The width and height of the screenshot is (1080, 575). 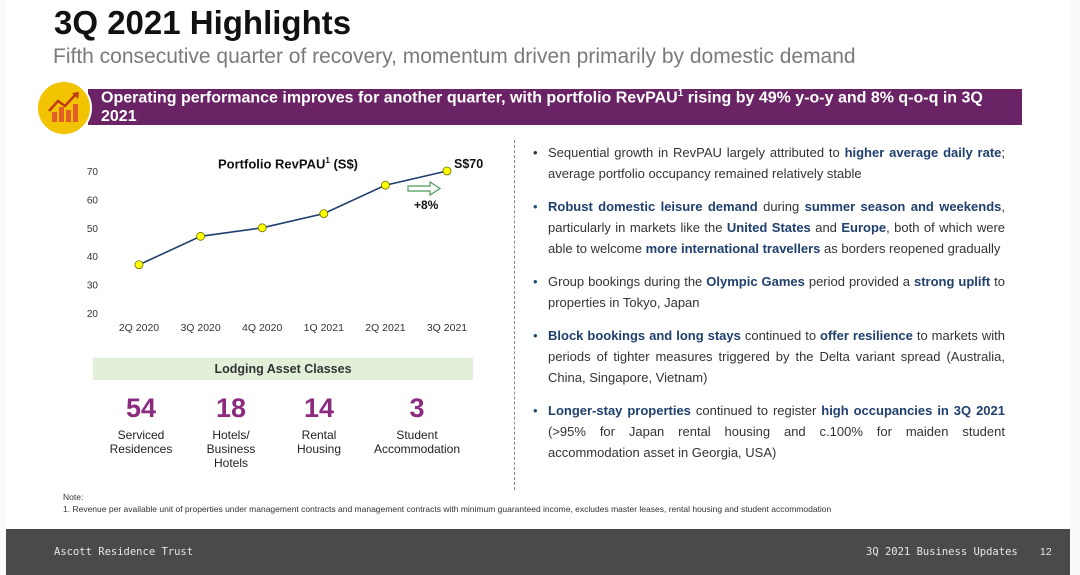 I want to click on x-tick-label: 3Q 2020, so click(x=200, y=328).